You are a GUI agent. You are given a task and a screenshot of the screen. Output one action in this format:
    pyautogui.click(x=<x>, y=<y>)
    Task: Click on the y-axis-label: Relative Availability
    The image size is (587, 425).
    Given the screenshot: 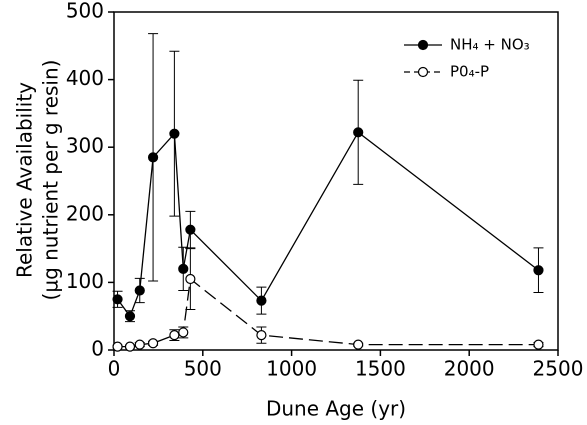 What is the action you would take?
    pyautogui.click(x=25, y=180)
    